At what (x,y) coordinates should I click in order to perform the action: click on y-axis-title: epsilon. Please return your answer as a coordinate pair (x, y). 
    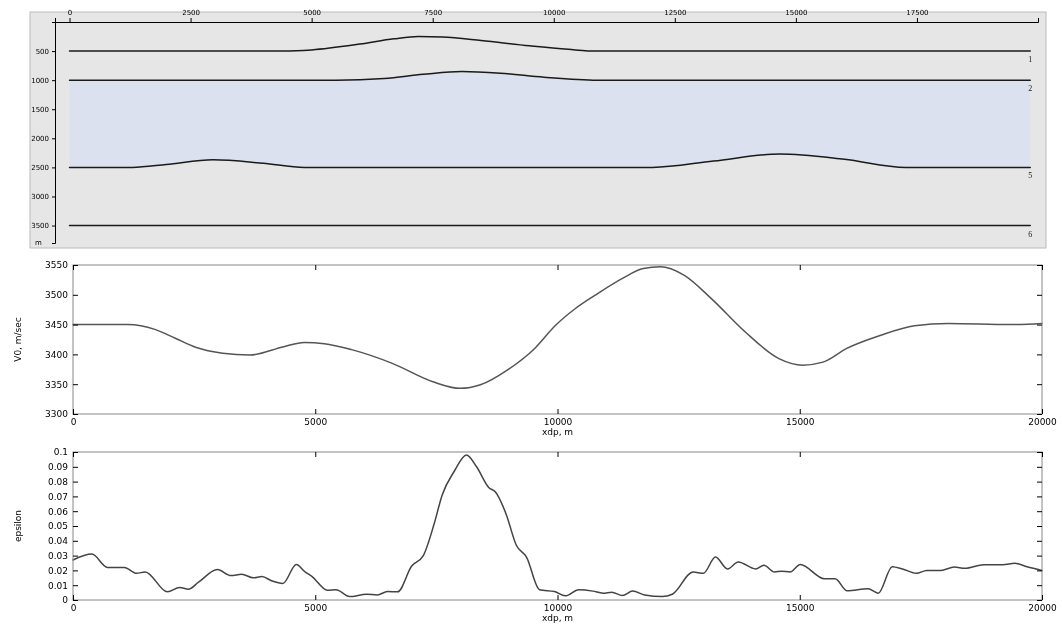
    Looking at the image, I should click on (18, 526).